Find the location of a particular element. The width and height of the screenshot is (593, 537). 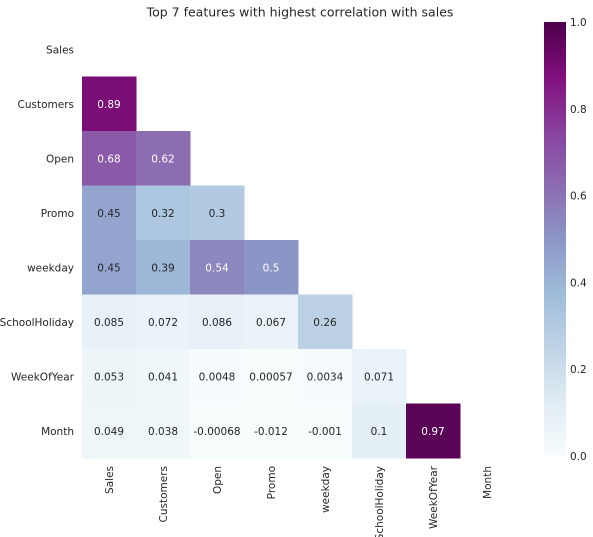

cell-value-label: 0.041 is located at coordinates (163, 377).